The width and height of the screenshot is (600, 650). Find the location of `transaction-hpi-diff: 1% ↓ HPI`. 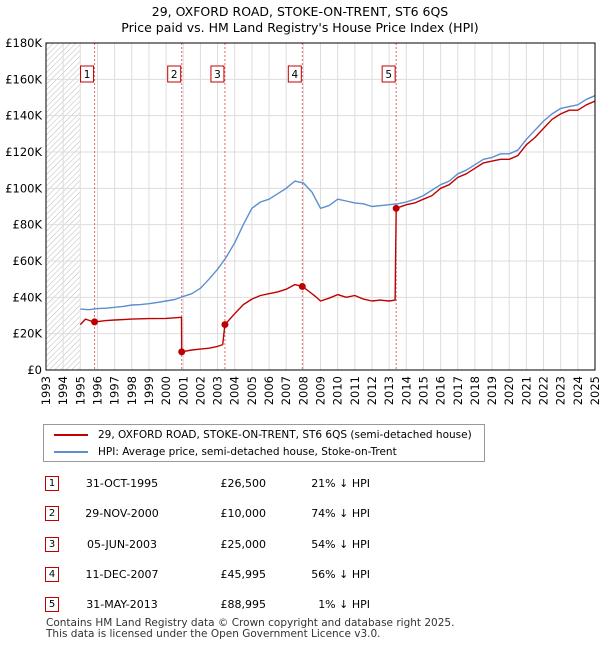

transaction-hpi-diff: 1% ↓ HPI is located at coordinates (344, 604).